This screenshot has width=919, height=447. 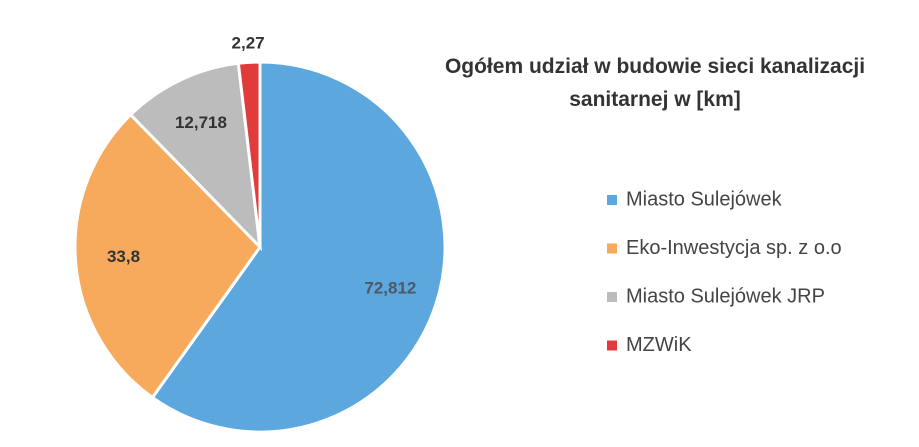 I want to click on legend-label: Eko-Inwestycja sp. z o.o, so click(x=734, y=248).